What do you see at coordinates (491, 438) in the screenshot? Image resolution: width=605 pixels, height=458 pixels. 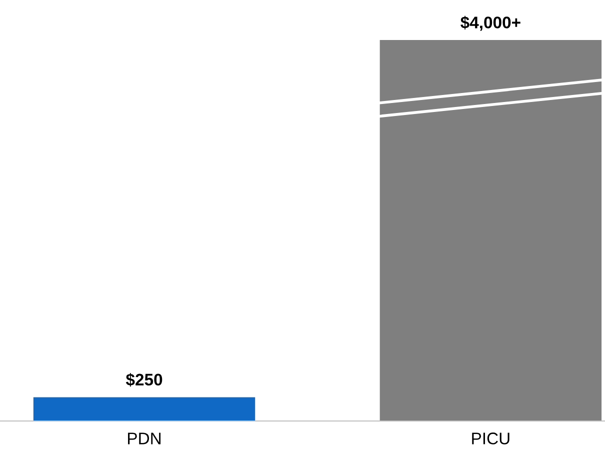 I see `x-tick-label: PICU` at bounding box center [491, 438].